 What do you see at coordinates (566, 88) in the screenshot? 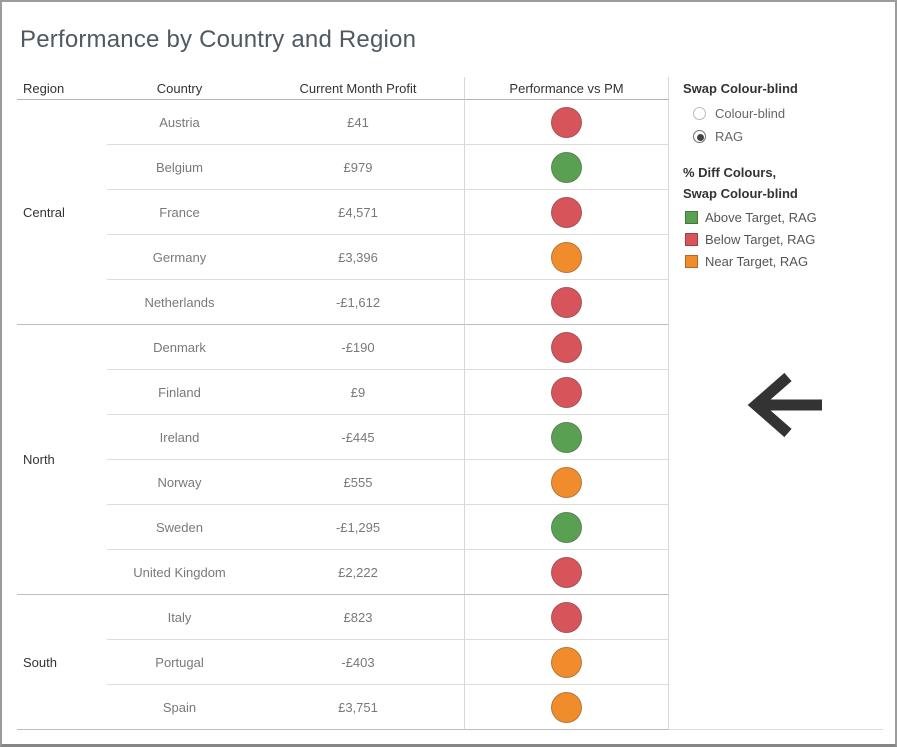
I see `column-header-performance: Performance vs PM` at bounding box center [566, 88].